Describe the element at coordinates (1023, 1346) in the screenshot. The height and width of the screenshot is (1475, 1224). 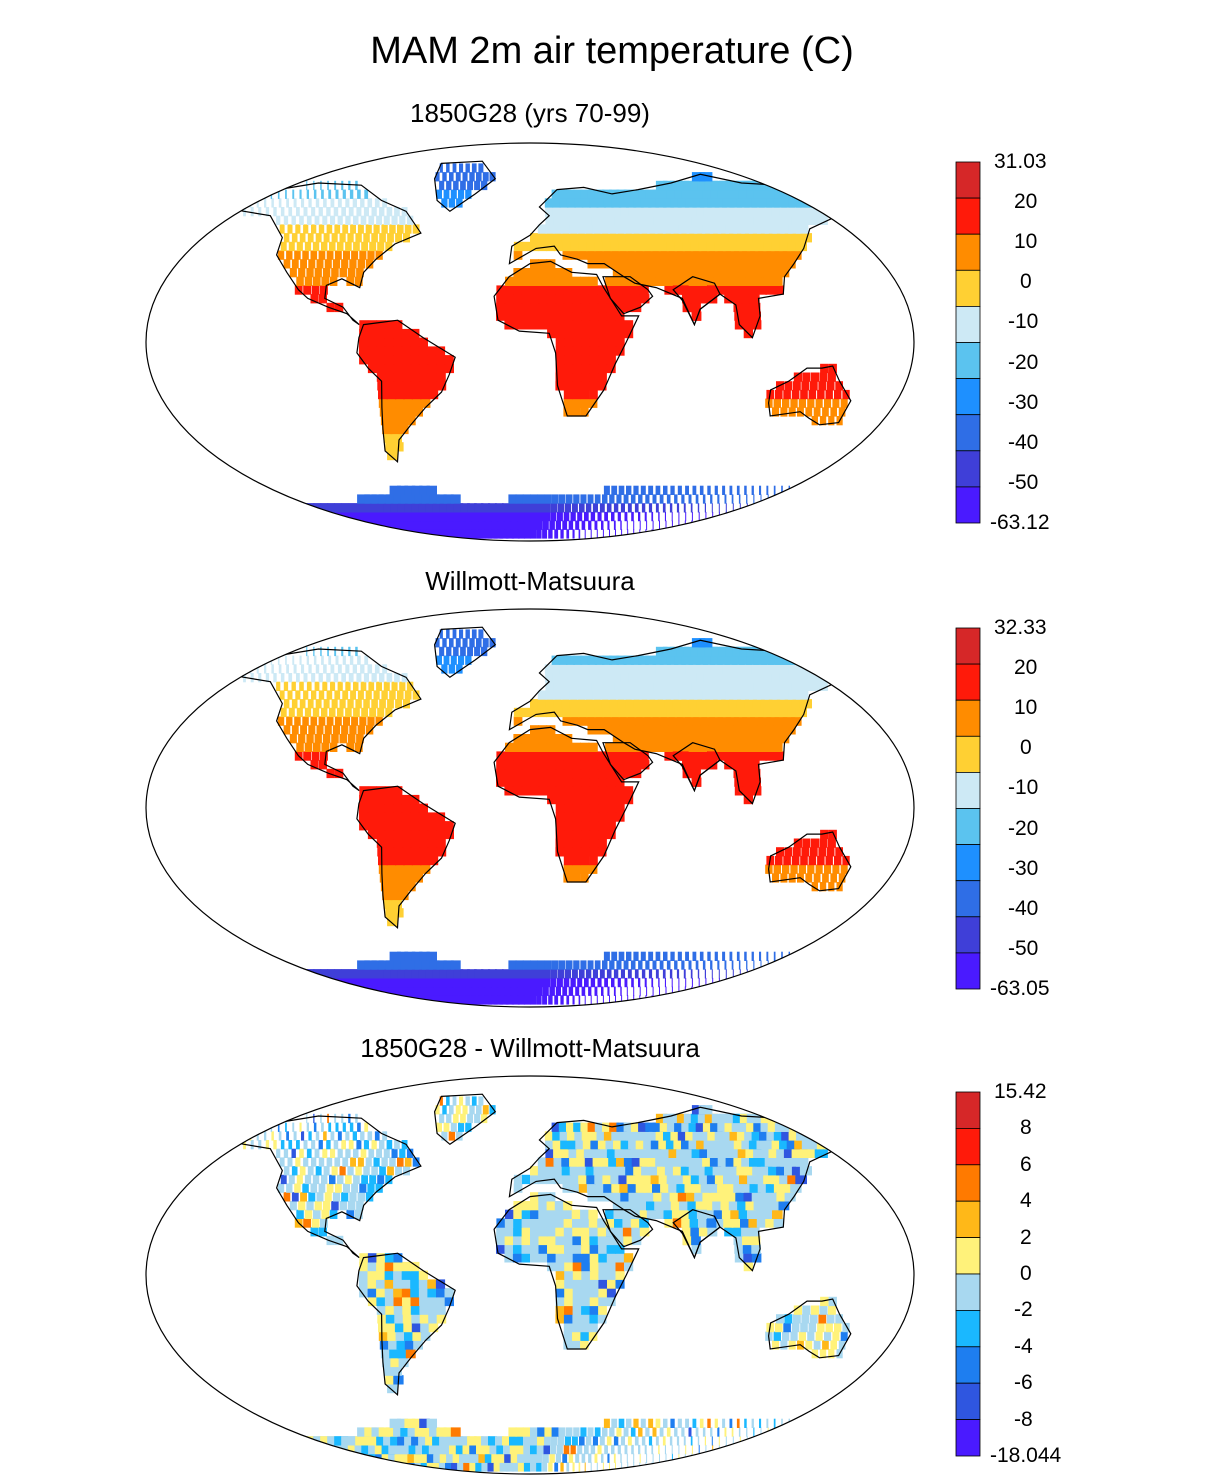
I see `colorbar-label: -4` at that location.